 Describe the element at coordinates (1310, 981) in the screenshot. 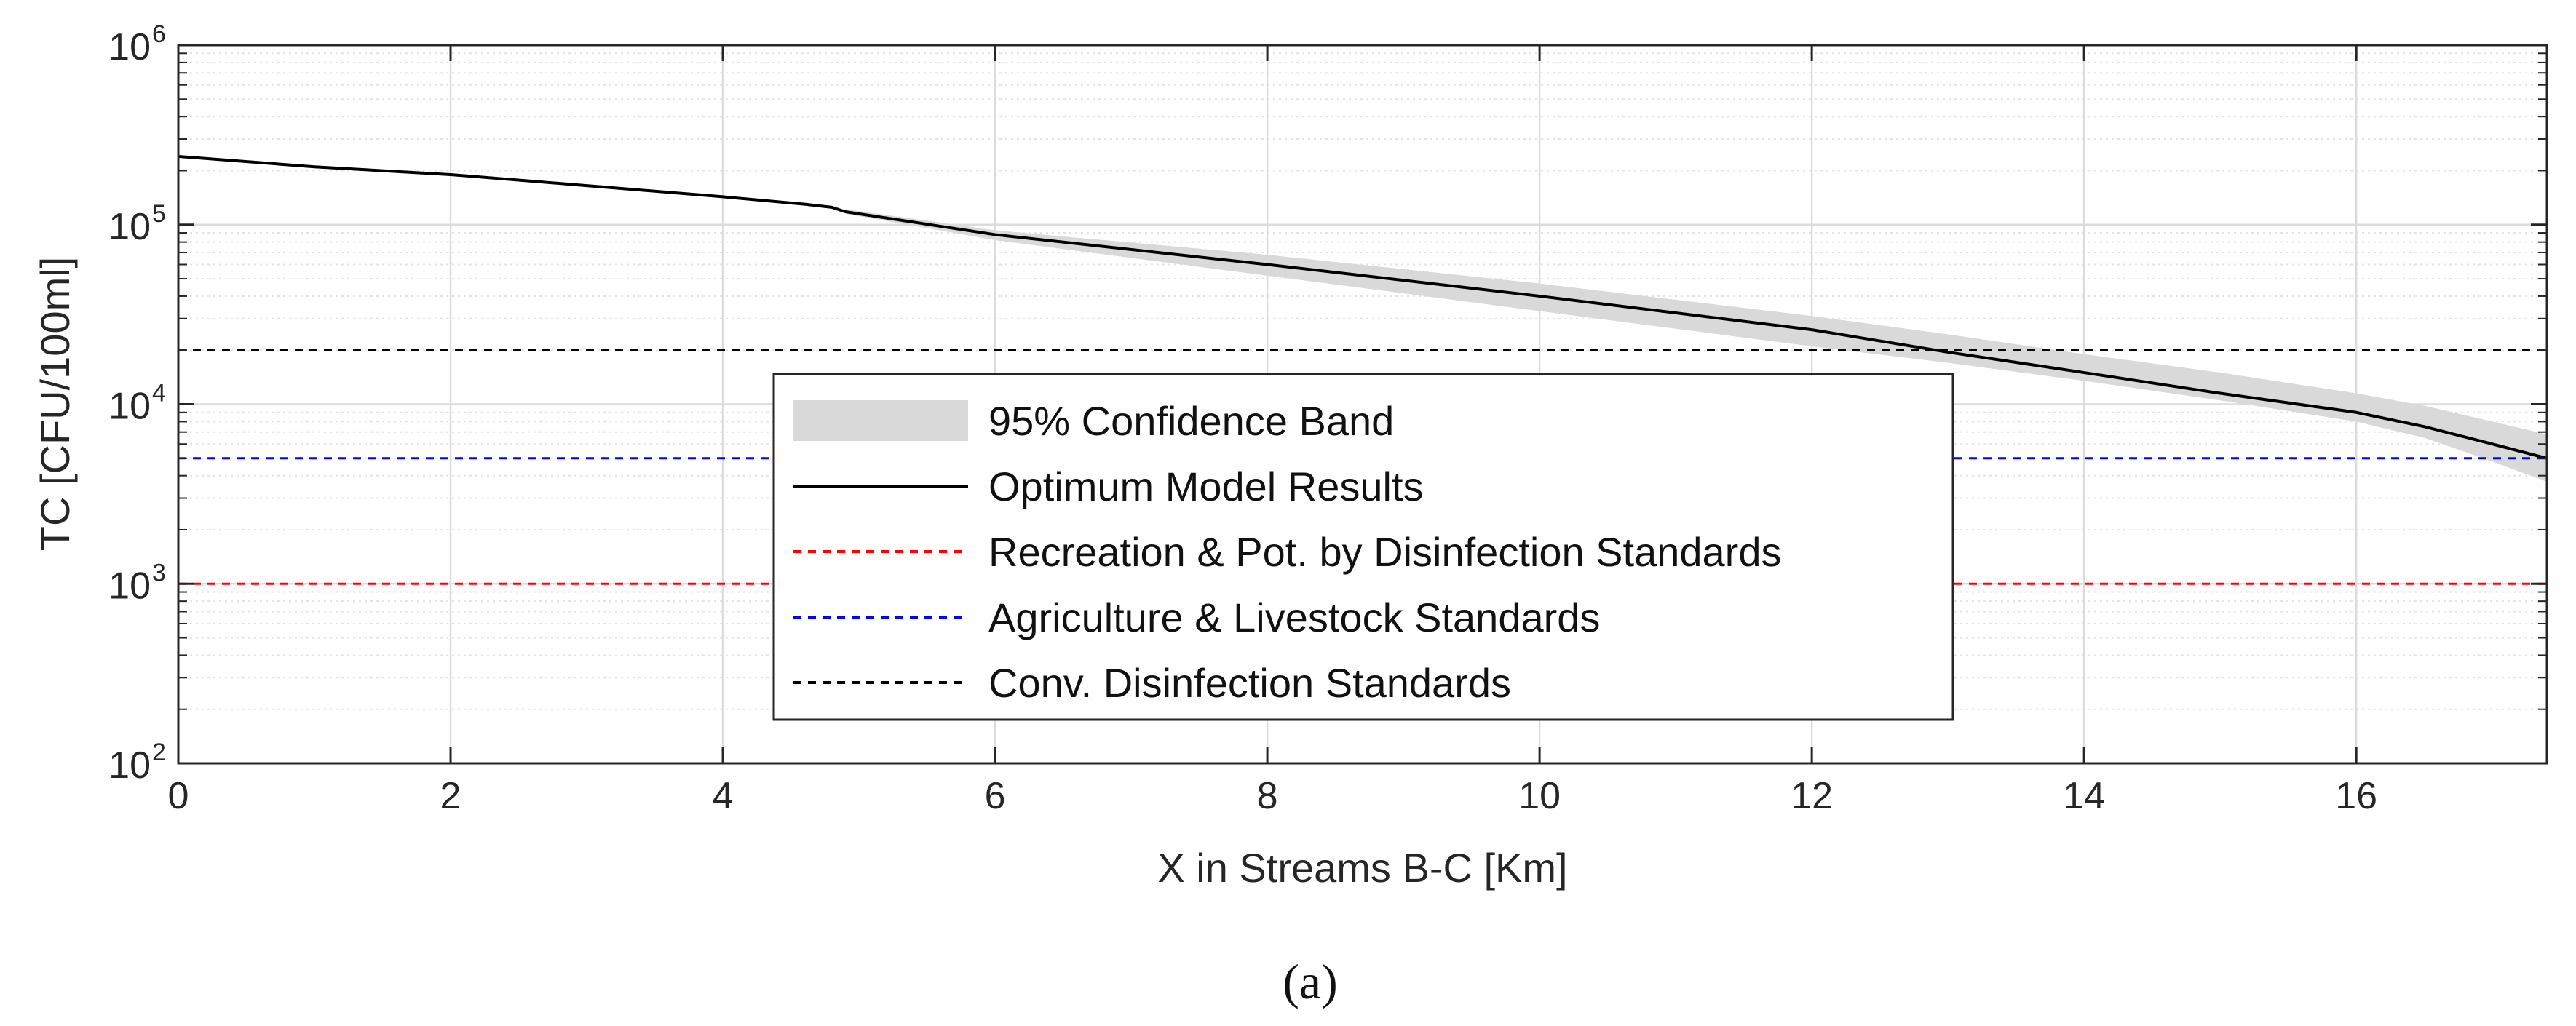

I see `figure-caption: (a)` at that location.